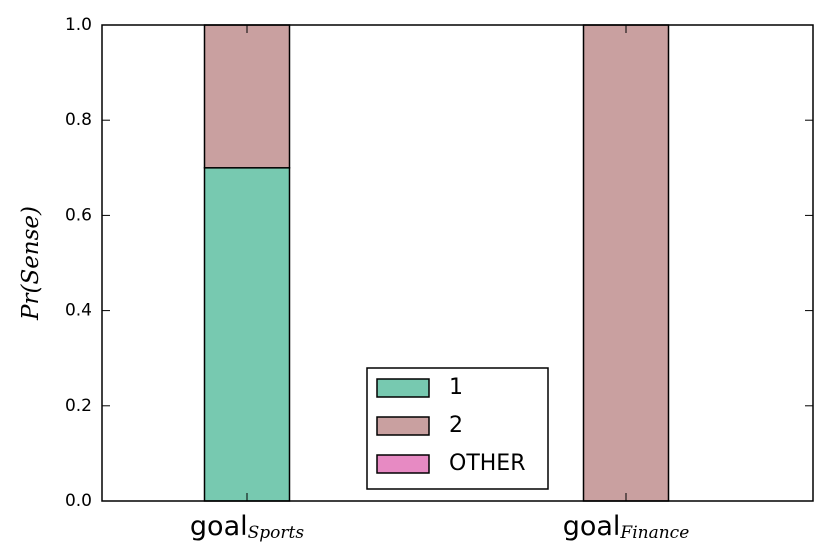 Image resolution: width=831 pixels, height=560 pixels. Describe the element at coordinates (276, 533) in the screenshot. I see `category-subscript: Sports` at that location.